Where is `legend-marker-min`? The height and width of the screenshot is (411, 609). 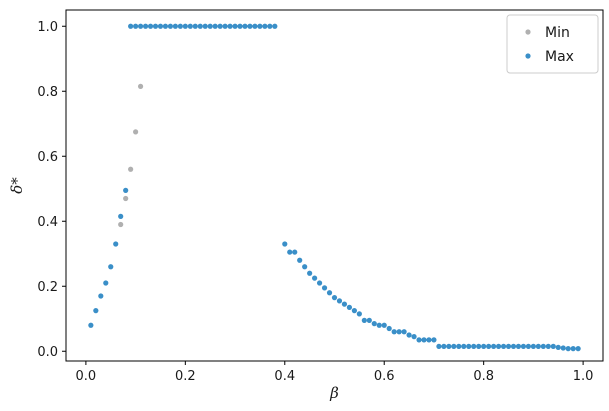 legend-marker-min is located at coordinates (528, 32).